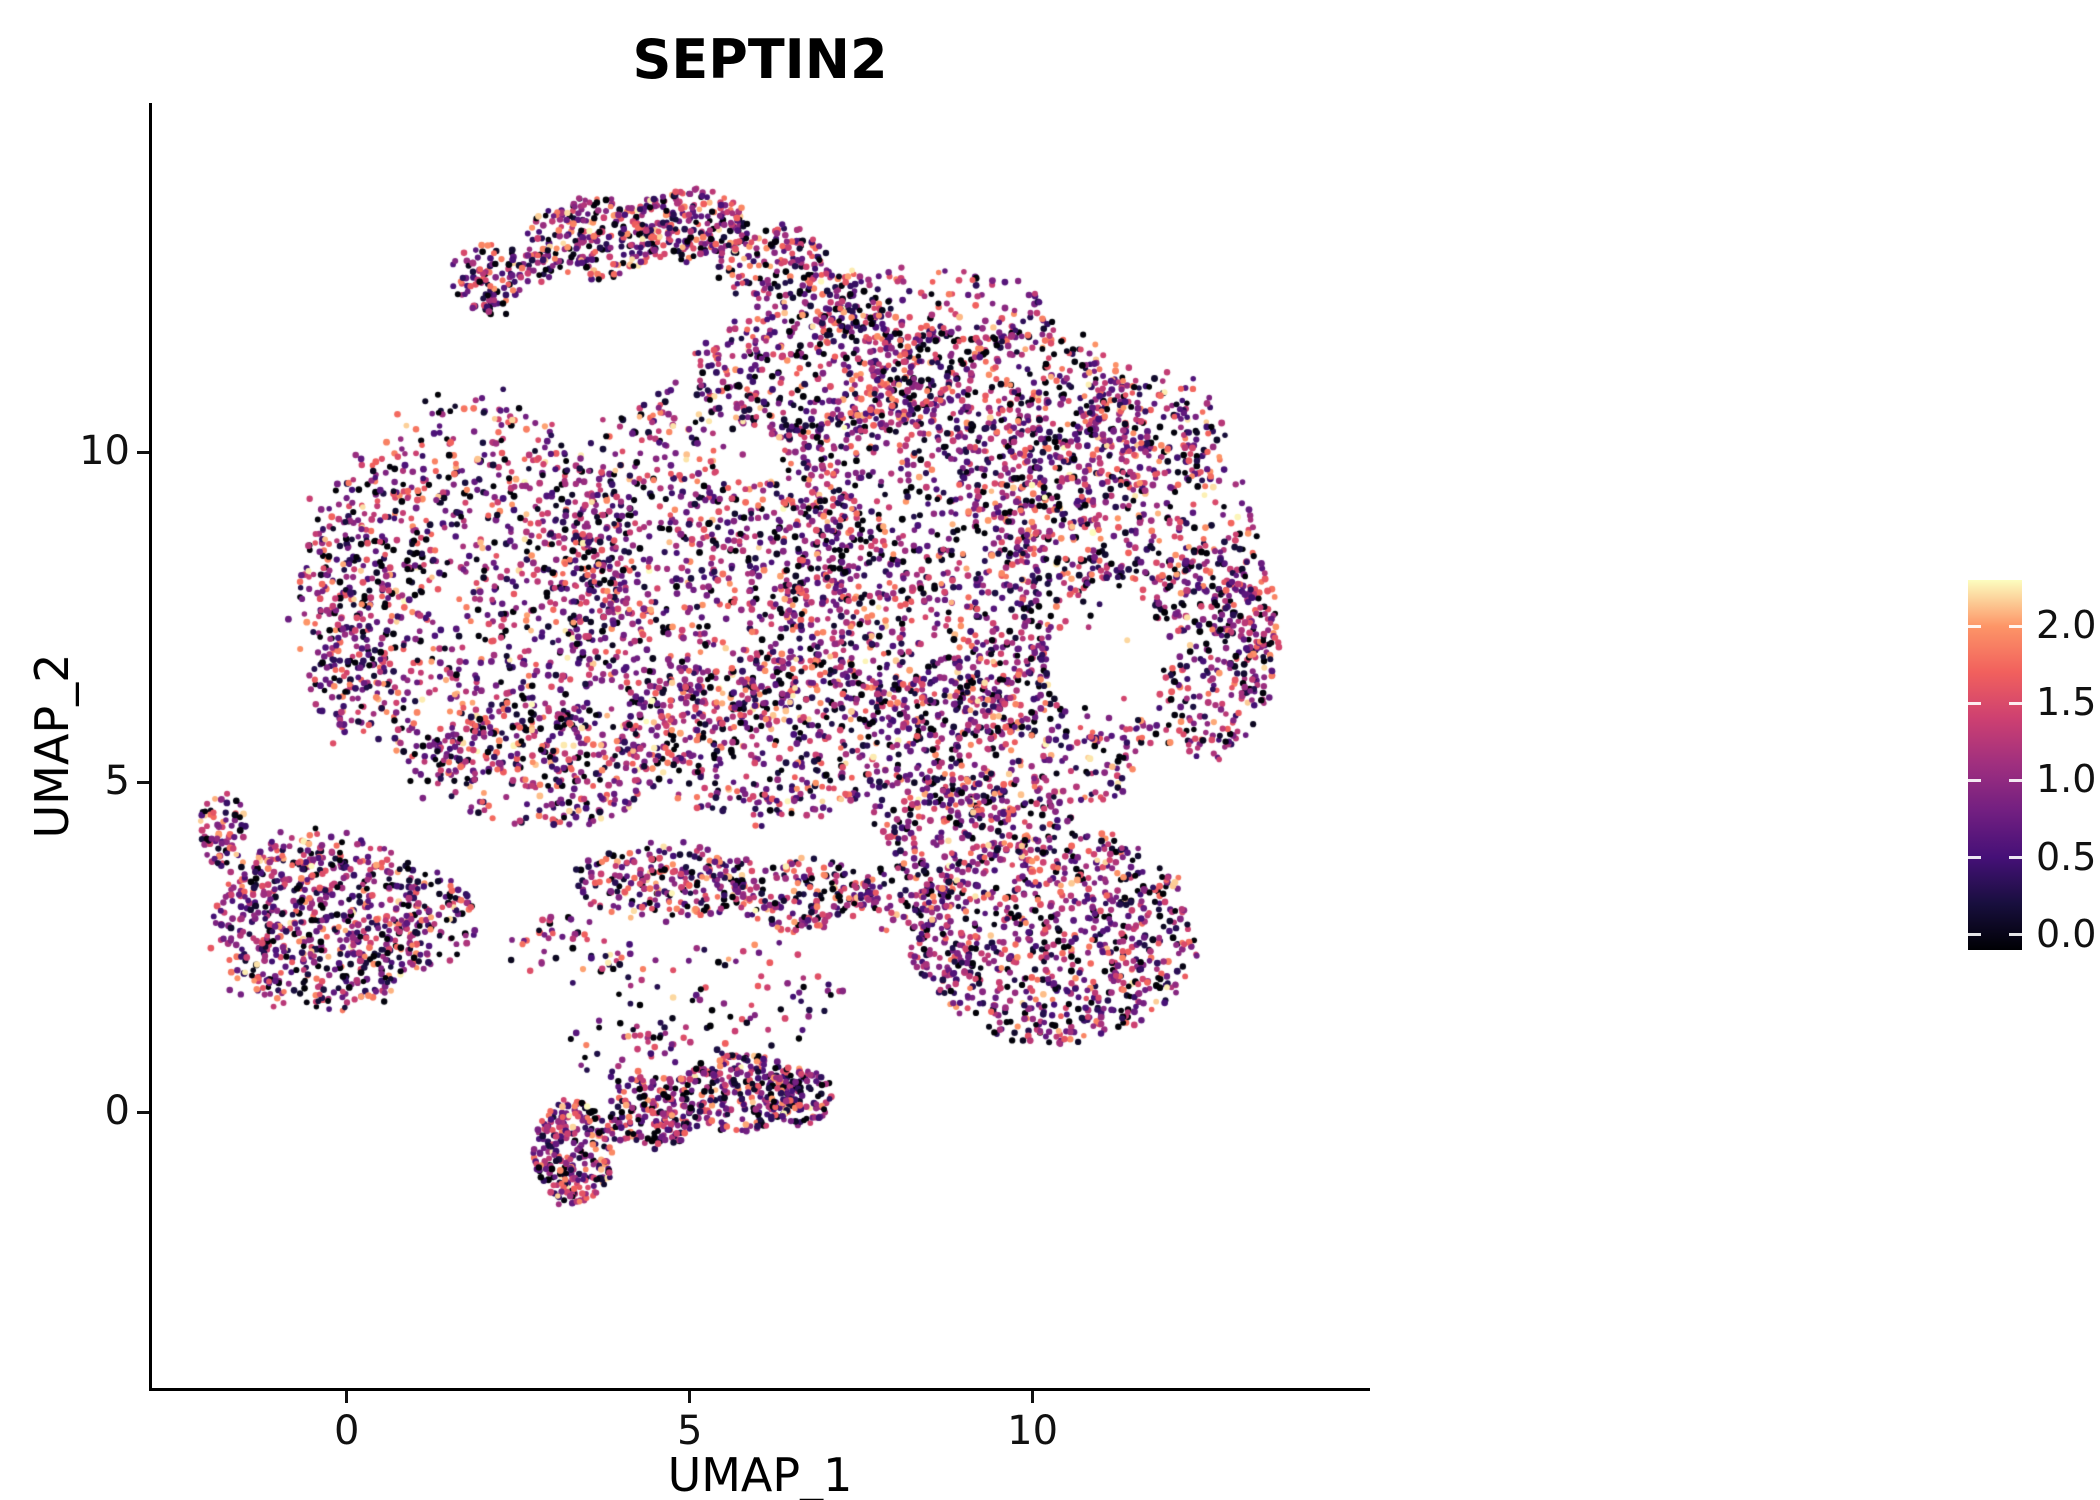 Image resolution: width=2100 pixels, height=1500 pixels. Describe the element at coordinates (1033, 1431) in the screenshot. I see `x-tick-label: 10` at that location.